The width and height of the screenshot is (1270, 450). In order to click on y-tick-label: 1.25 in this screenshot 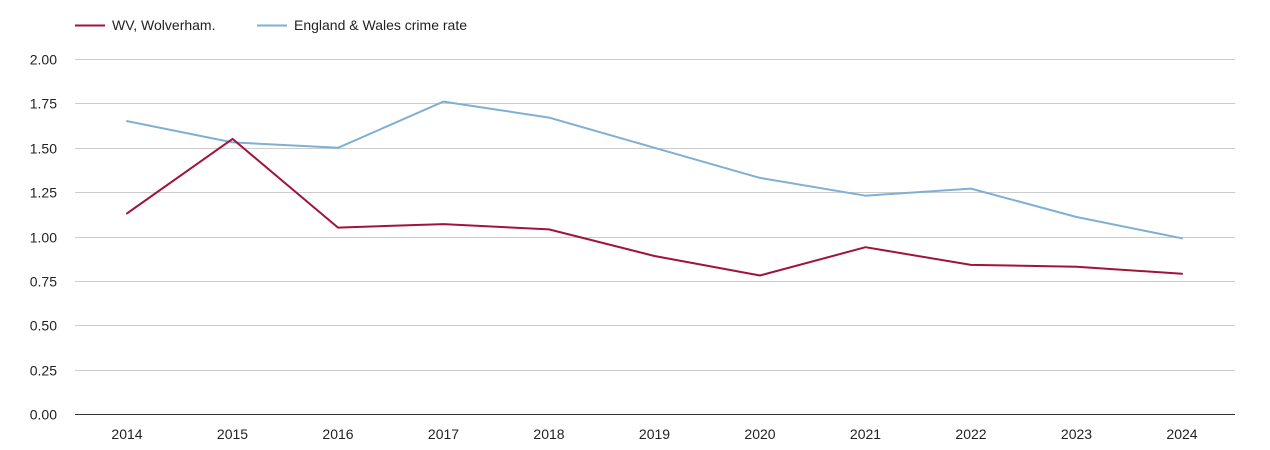, I will do `click(43, 193)`.